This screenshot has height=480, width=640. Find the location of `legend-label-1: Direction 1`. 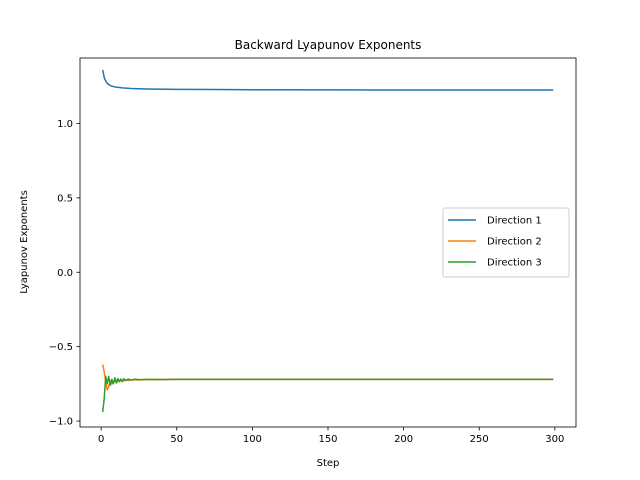

legend-label-1: Direction 1 is located at coordinates (514, 221).